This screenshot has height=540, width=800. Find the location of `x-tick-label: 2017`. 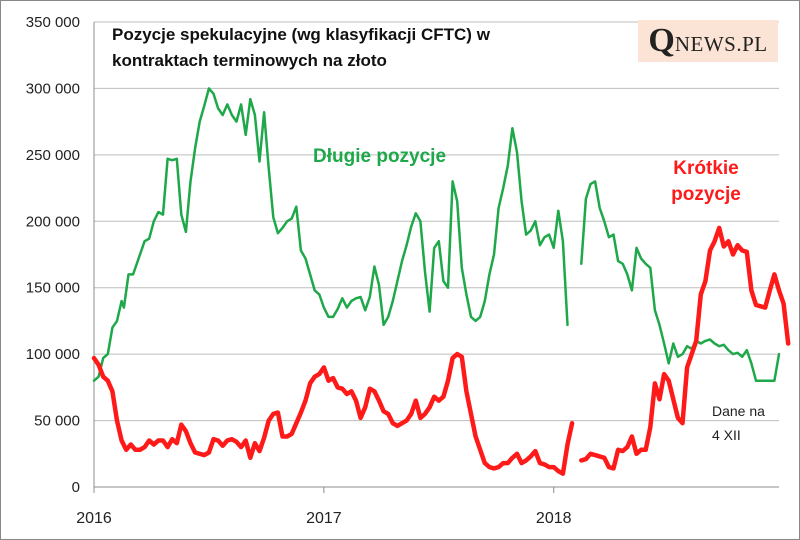

x-tick-label: 2017 is located at coordinates (324, 518).